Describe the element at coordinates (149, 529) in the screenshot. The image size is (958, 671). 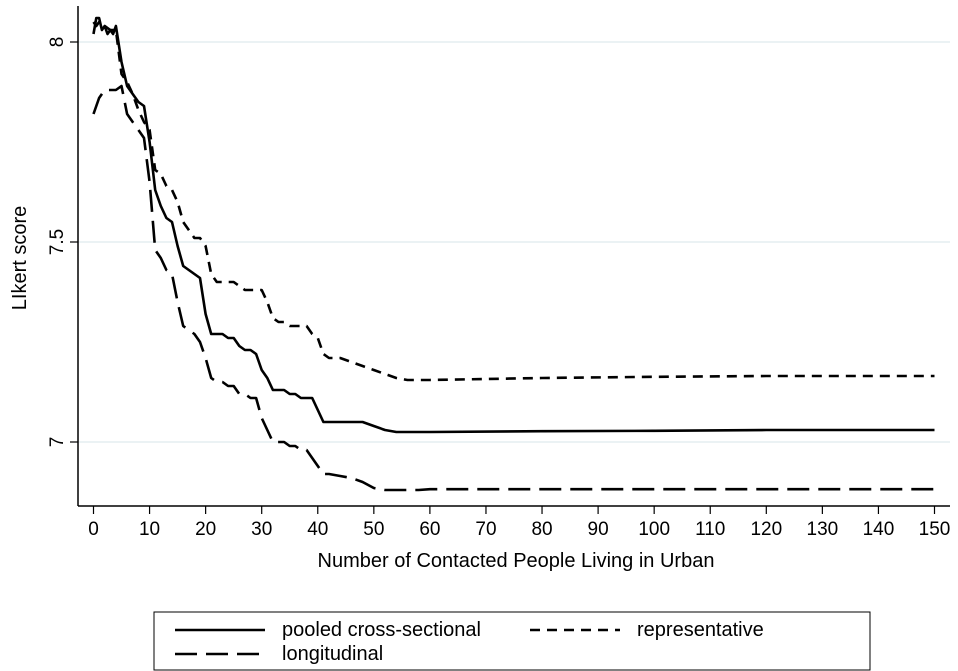
I see `x-tick-label: 10` at that location.